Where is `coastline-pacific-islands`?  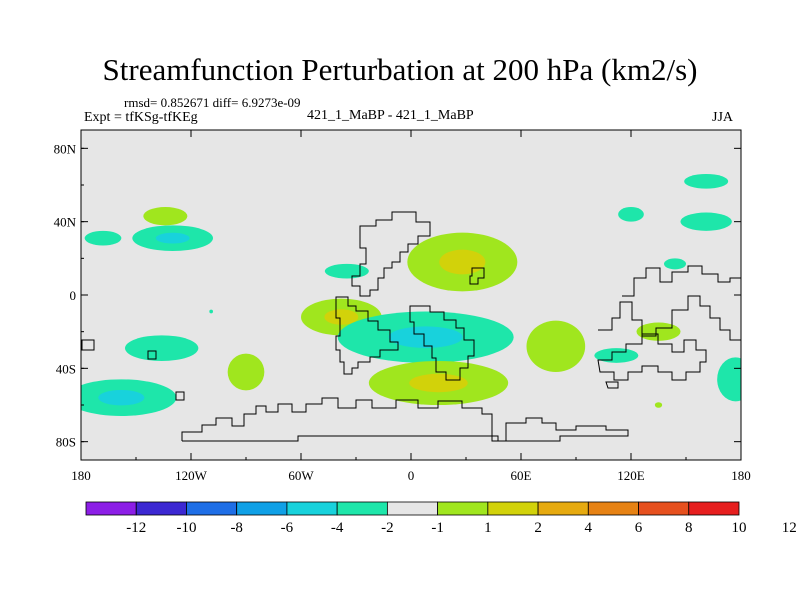
coastline-pacific-islands is located at coordinates (88, 345).